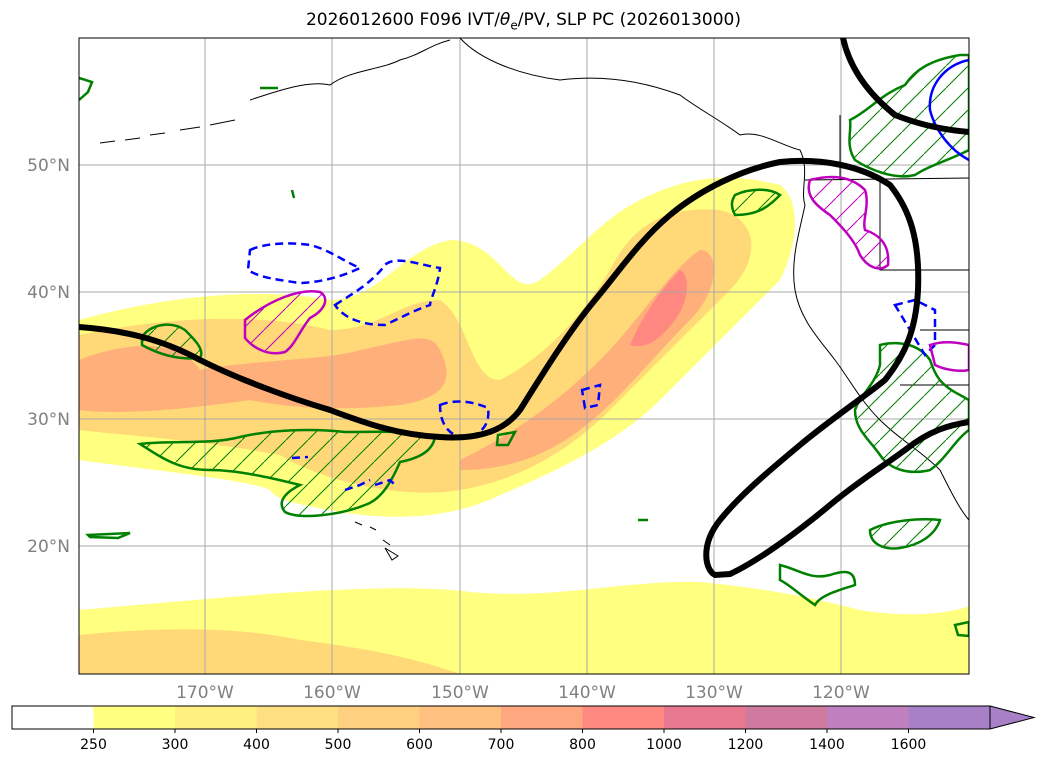 Image resolution: width=1047 pixels, height=767 pixels. I want to click on pv-central, so click(464, 419).